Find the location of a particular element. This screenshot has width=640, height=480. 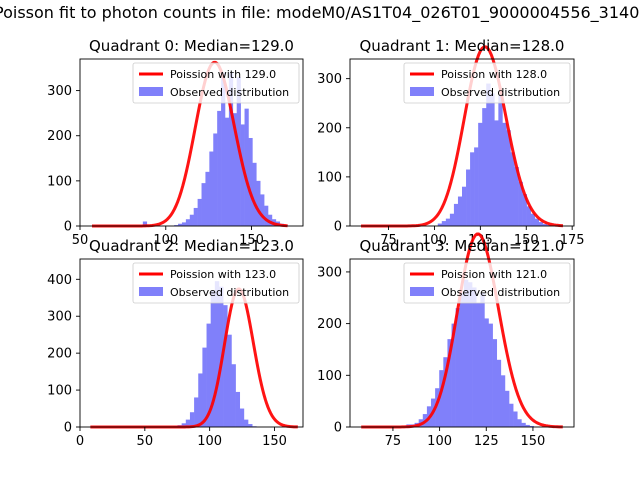

x-tick-label: 175 is located at coordinates (572, 240).